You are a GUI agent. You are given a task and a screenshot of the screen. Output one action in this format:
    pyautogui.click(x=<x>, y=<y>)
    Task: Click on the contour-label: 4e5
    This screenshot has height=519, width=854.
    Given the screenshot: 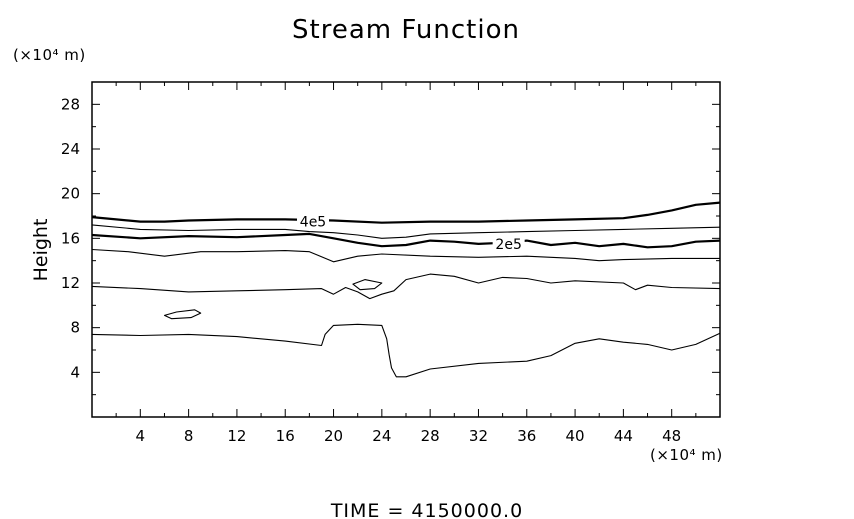 What is the action you would take?
    pyautogui.click(x=313, y=223)
    